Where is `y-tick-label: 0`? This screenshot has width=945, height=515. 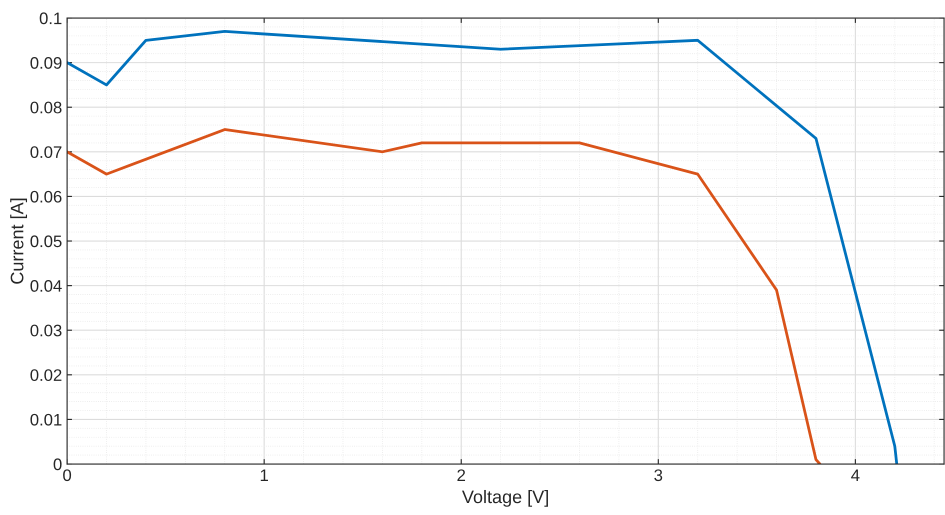 y-tick-label: 0 is located at coordinates (58, 464).